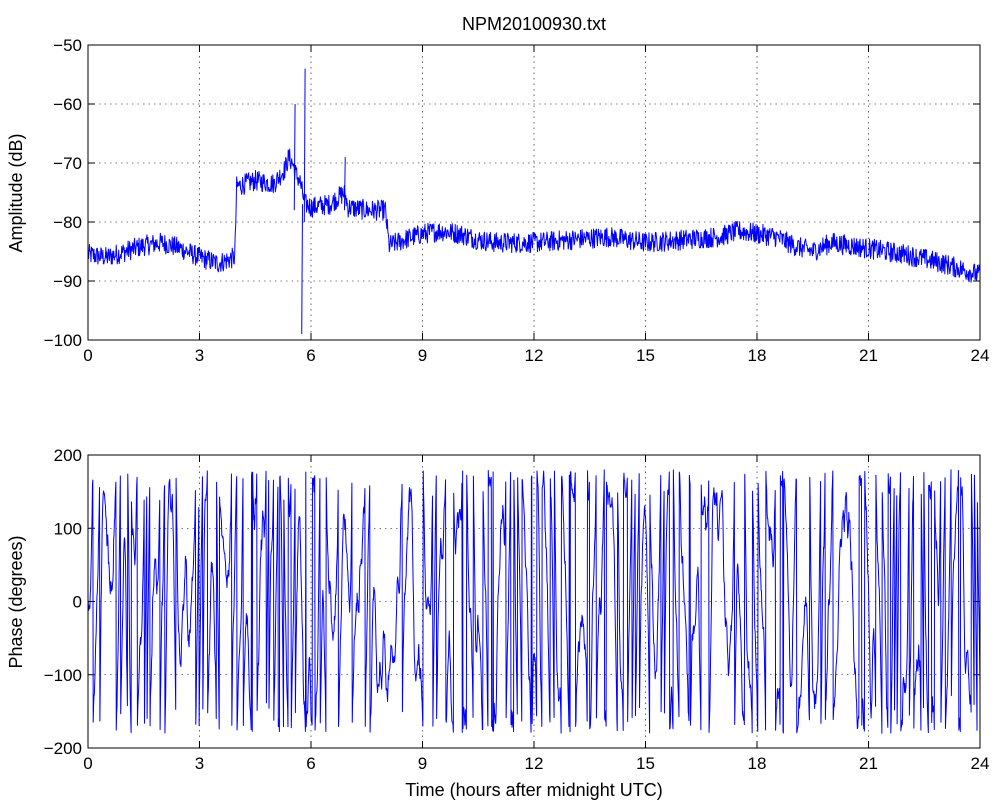  Describe the element at coordinates (533, 790) in the screenshot. I see `phase-x-axis-label: Time (hours after midnight UTC)` at that location.